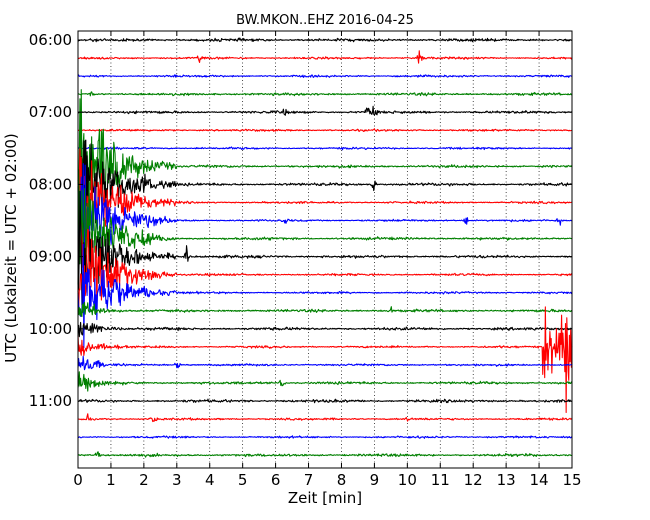 The width and height of the screenshot is (650, 520). What do you see at coordinates (144, 480) in the screenshot?
I see `x-tick-label: 2` at bounding box center [144, 480].